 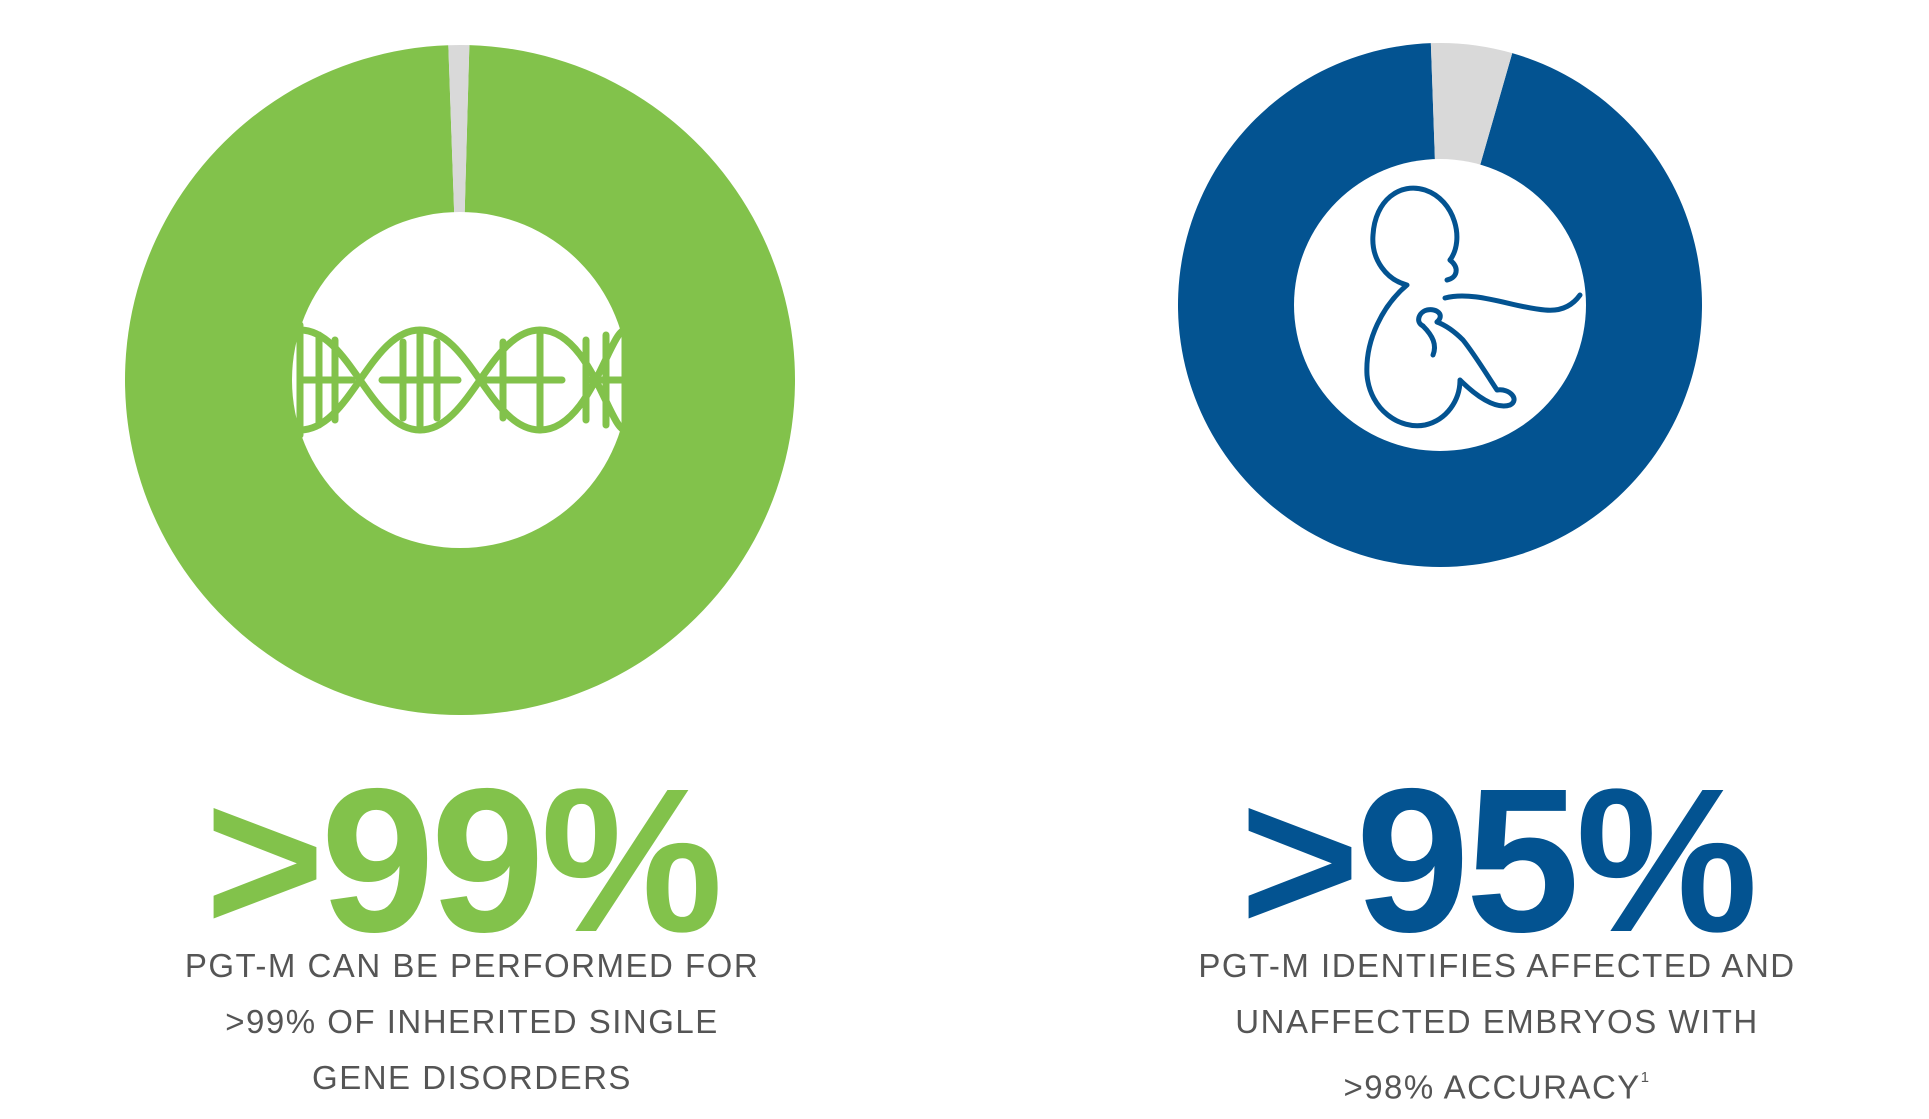 I want to click on donut-chart-accuracy, so click(x=1440, y=305).